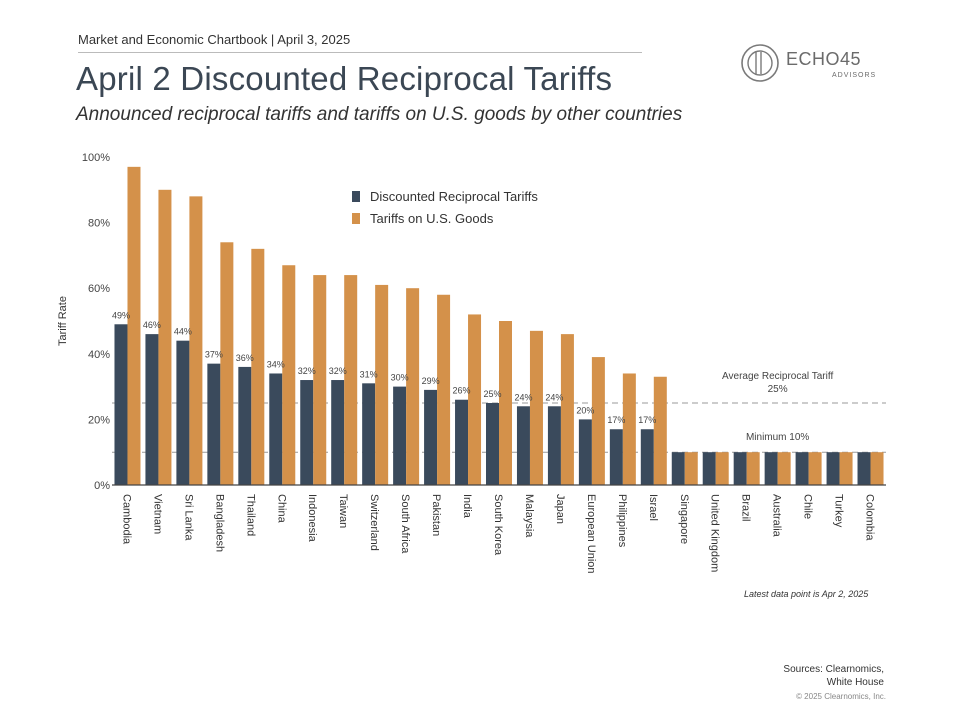 This screenshot has width=960, height=720. What do you see at coordinates (405, 524) in the screenshot?
I see `x-category-label: South Africa` at bounding box center [405, 524].